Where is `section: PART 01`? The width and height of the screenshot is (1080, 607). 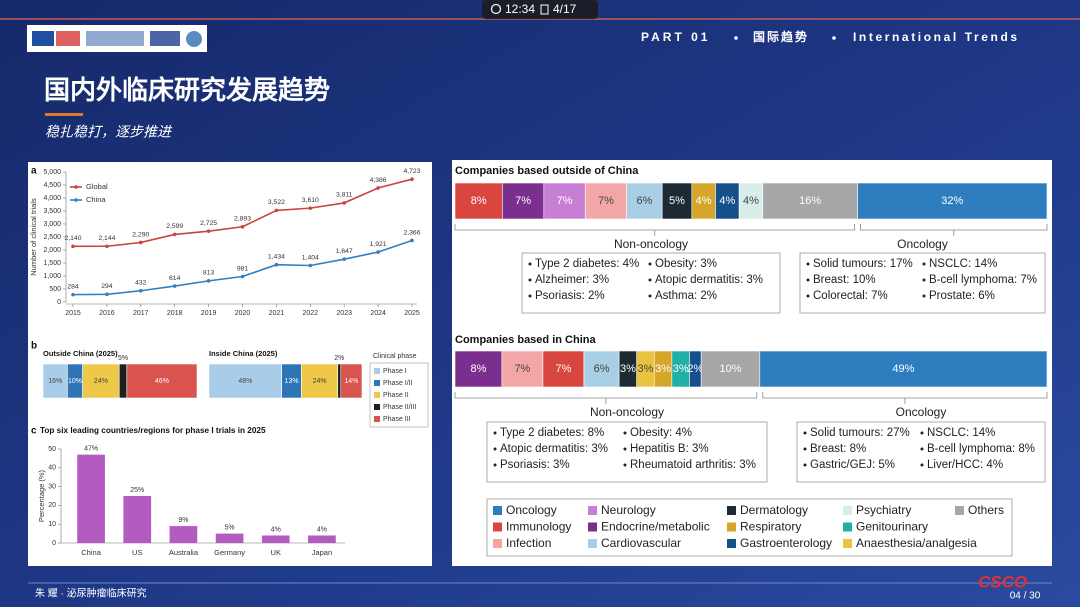
section: PART 01 is located at coordinates (675, 37).